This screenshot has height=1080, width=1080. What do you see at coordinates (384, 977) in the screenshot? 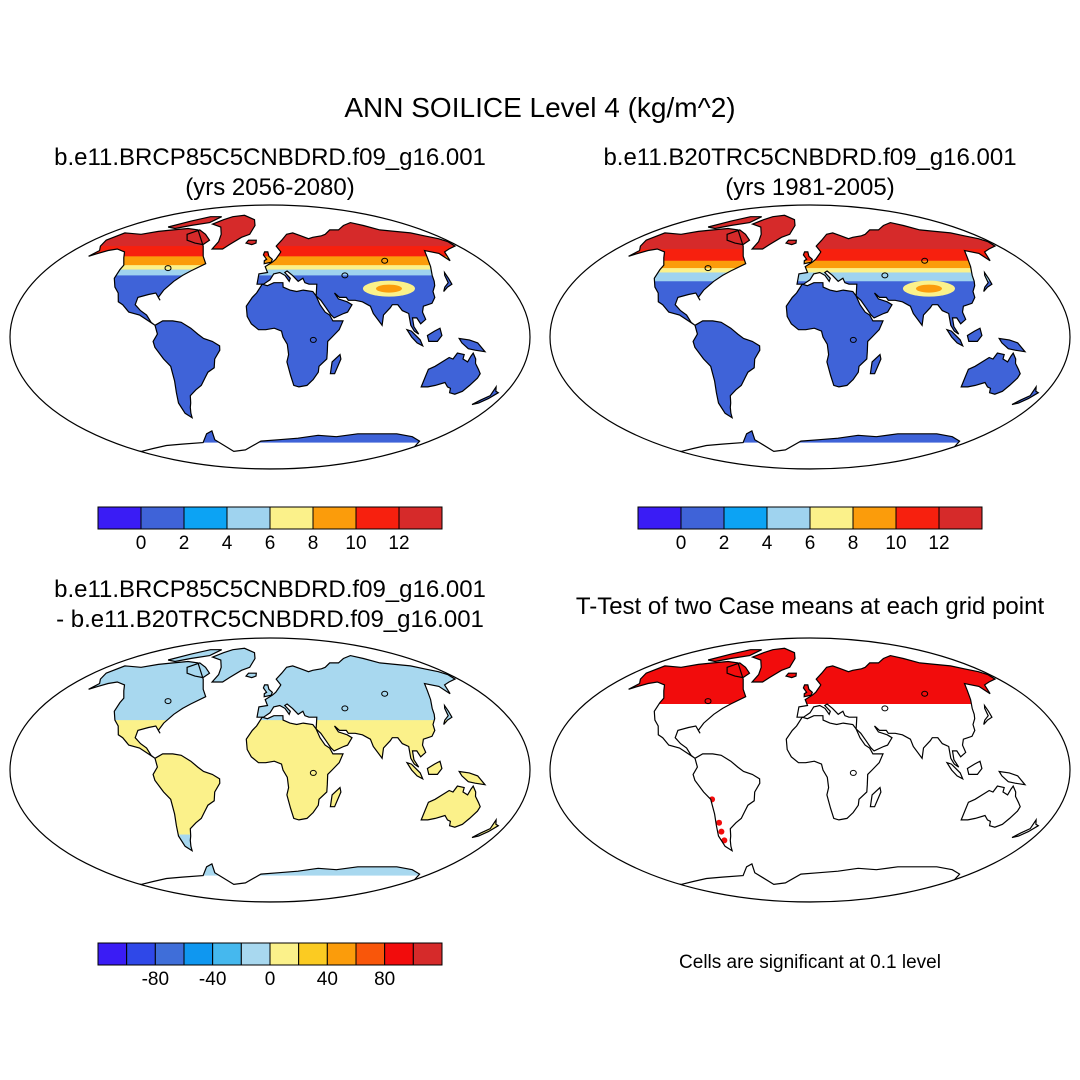
I see `colorbar-tick-label: 80` at bounding box center [384, 977].